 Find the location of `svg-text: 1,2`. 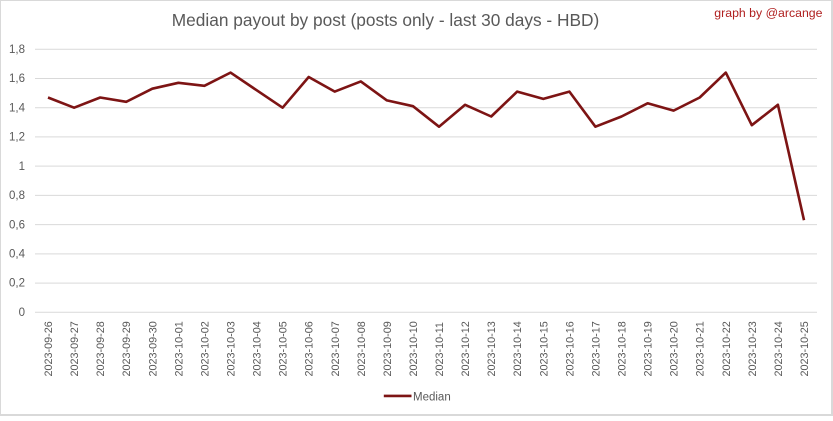

svg-text: 1,2 is located at coordinates (17, 138).